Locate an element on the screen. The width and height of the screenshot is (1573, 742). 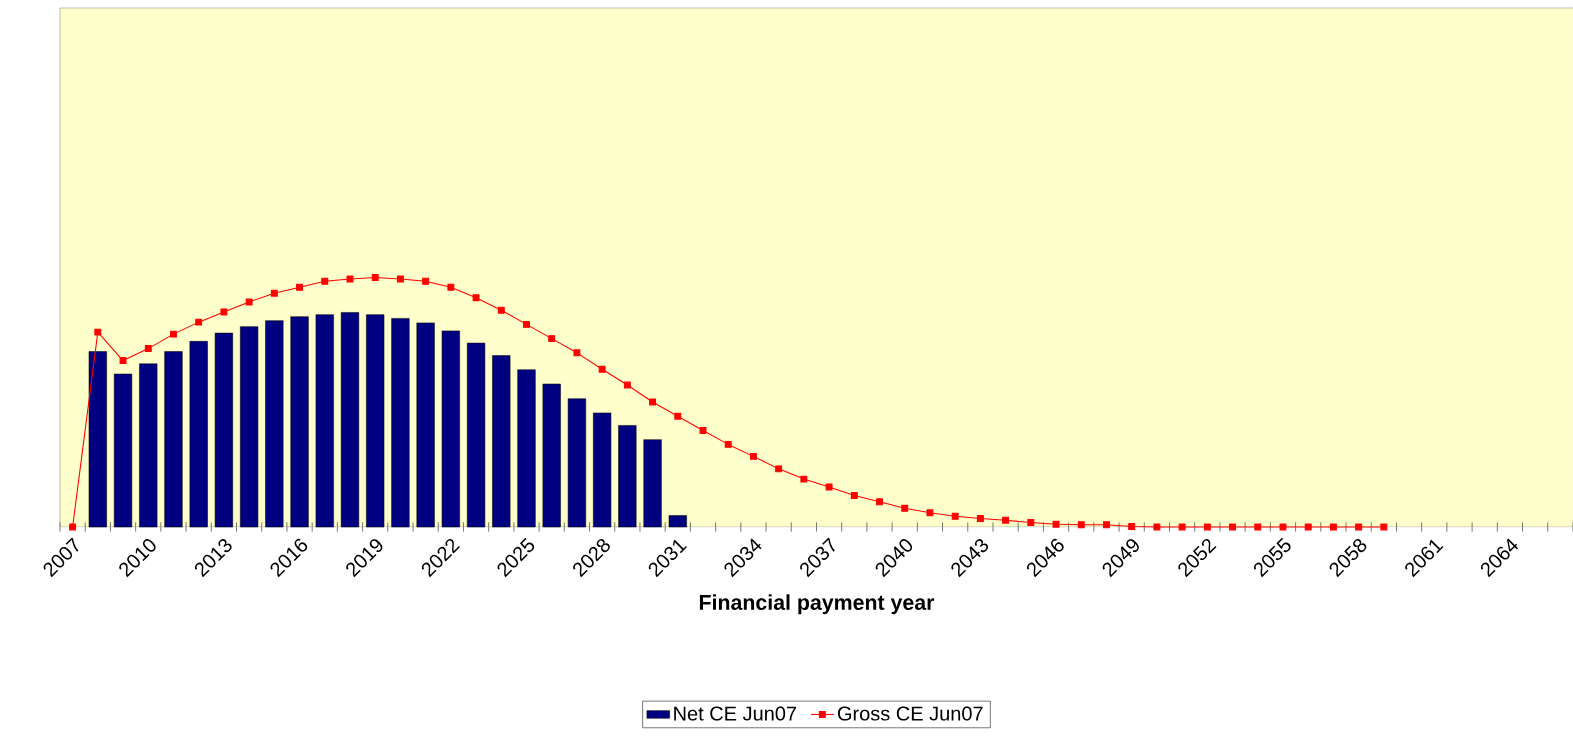
legend-label: Net CE Jun07 is located at coordinates (735, 713).